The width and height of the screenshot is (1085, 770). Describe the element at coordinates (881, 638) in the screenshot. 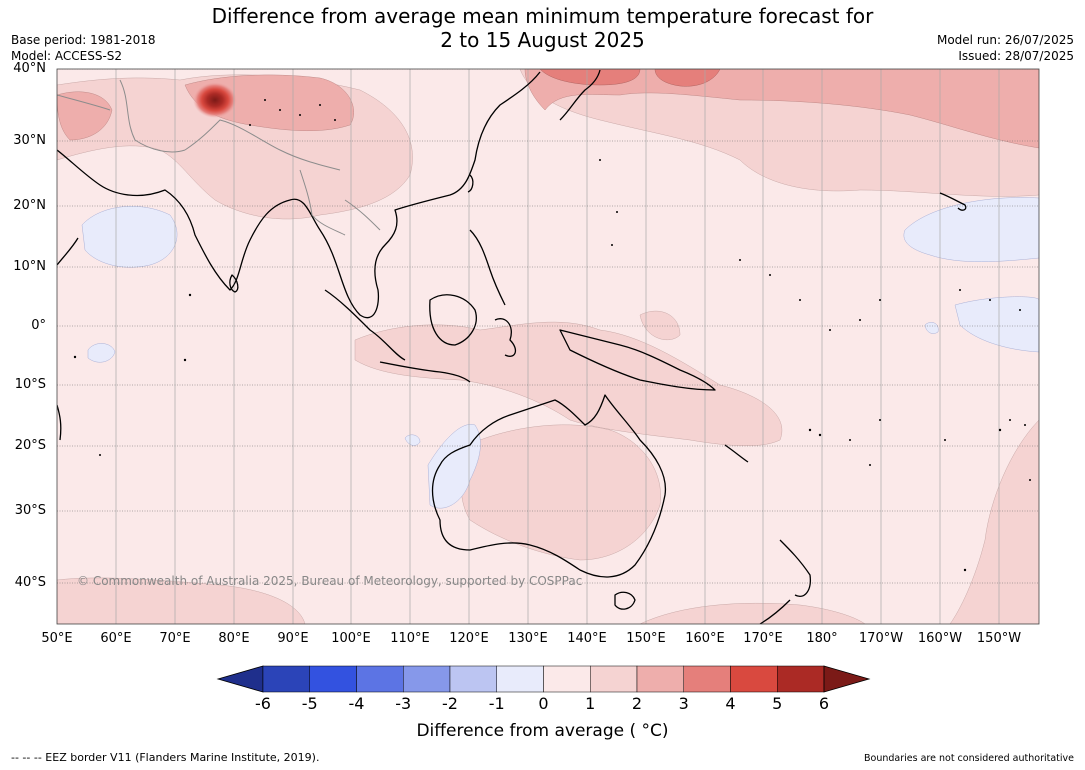

I see `lon-label-170w: 170°W` at that location.